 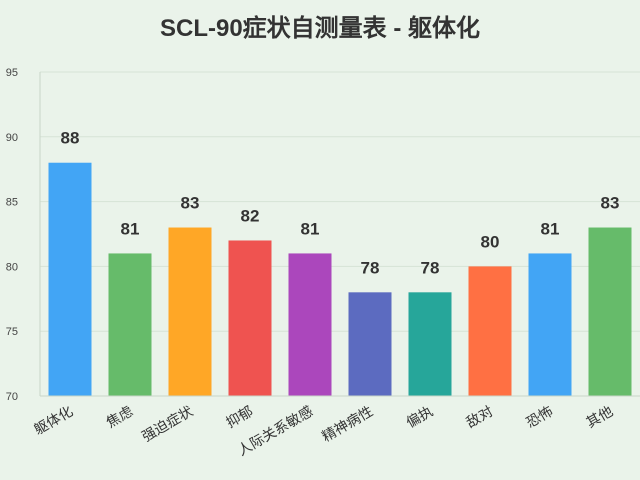 I want to click on y-tick-label: 90, so click(x=12, y=138).